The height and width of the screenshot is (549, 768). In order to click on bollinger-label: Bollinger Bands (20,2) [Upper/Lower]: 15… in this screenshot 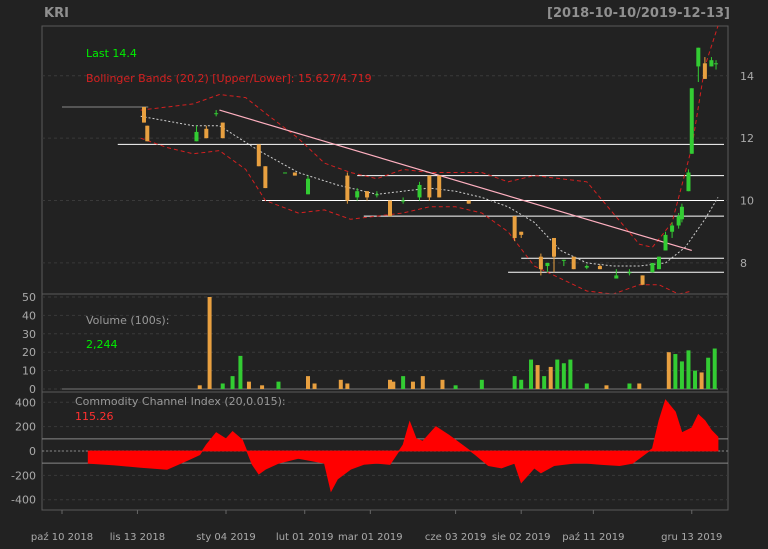, I will do `click(229, 78)`.